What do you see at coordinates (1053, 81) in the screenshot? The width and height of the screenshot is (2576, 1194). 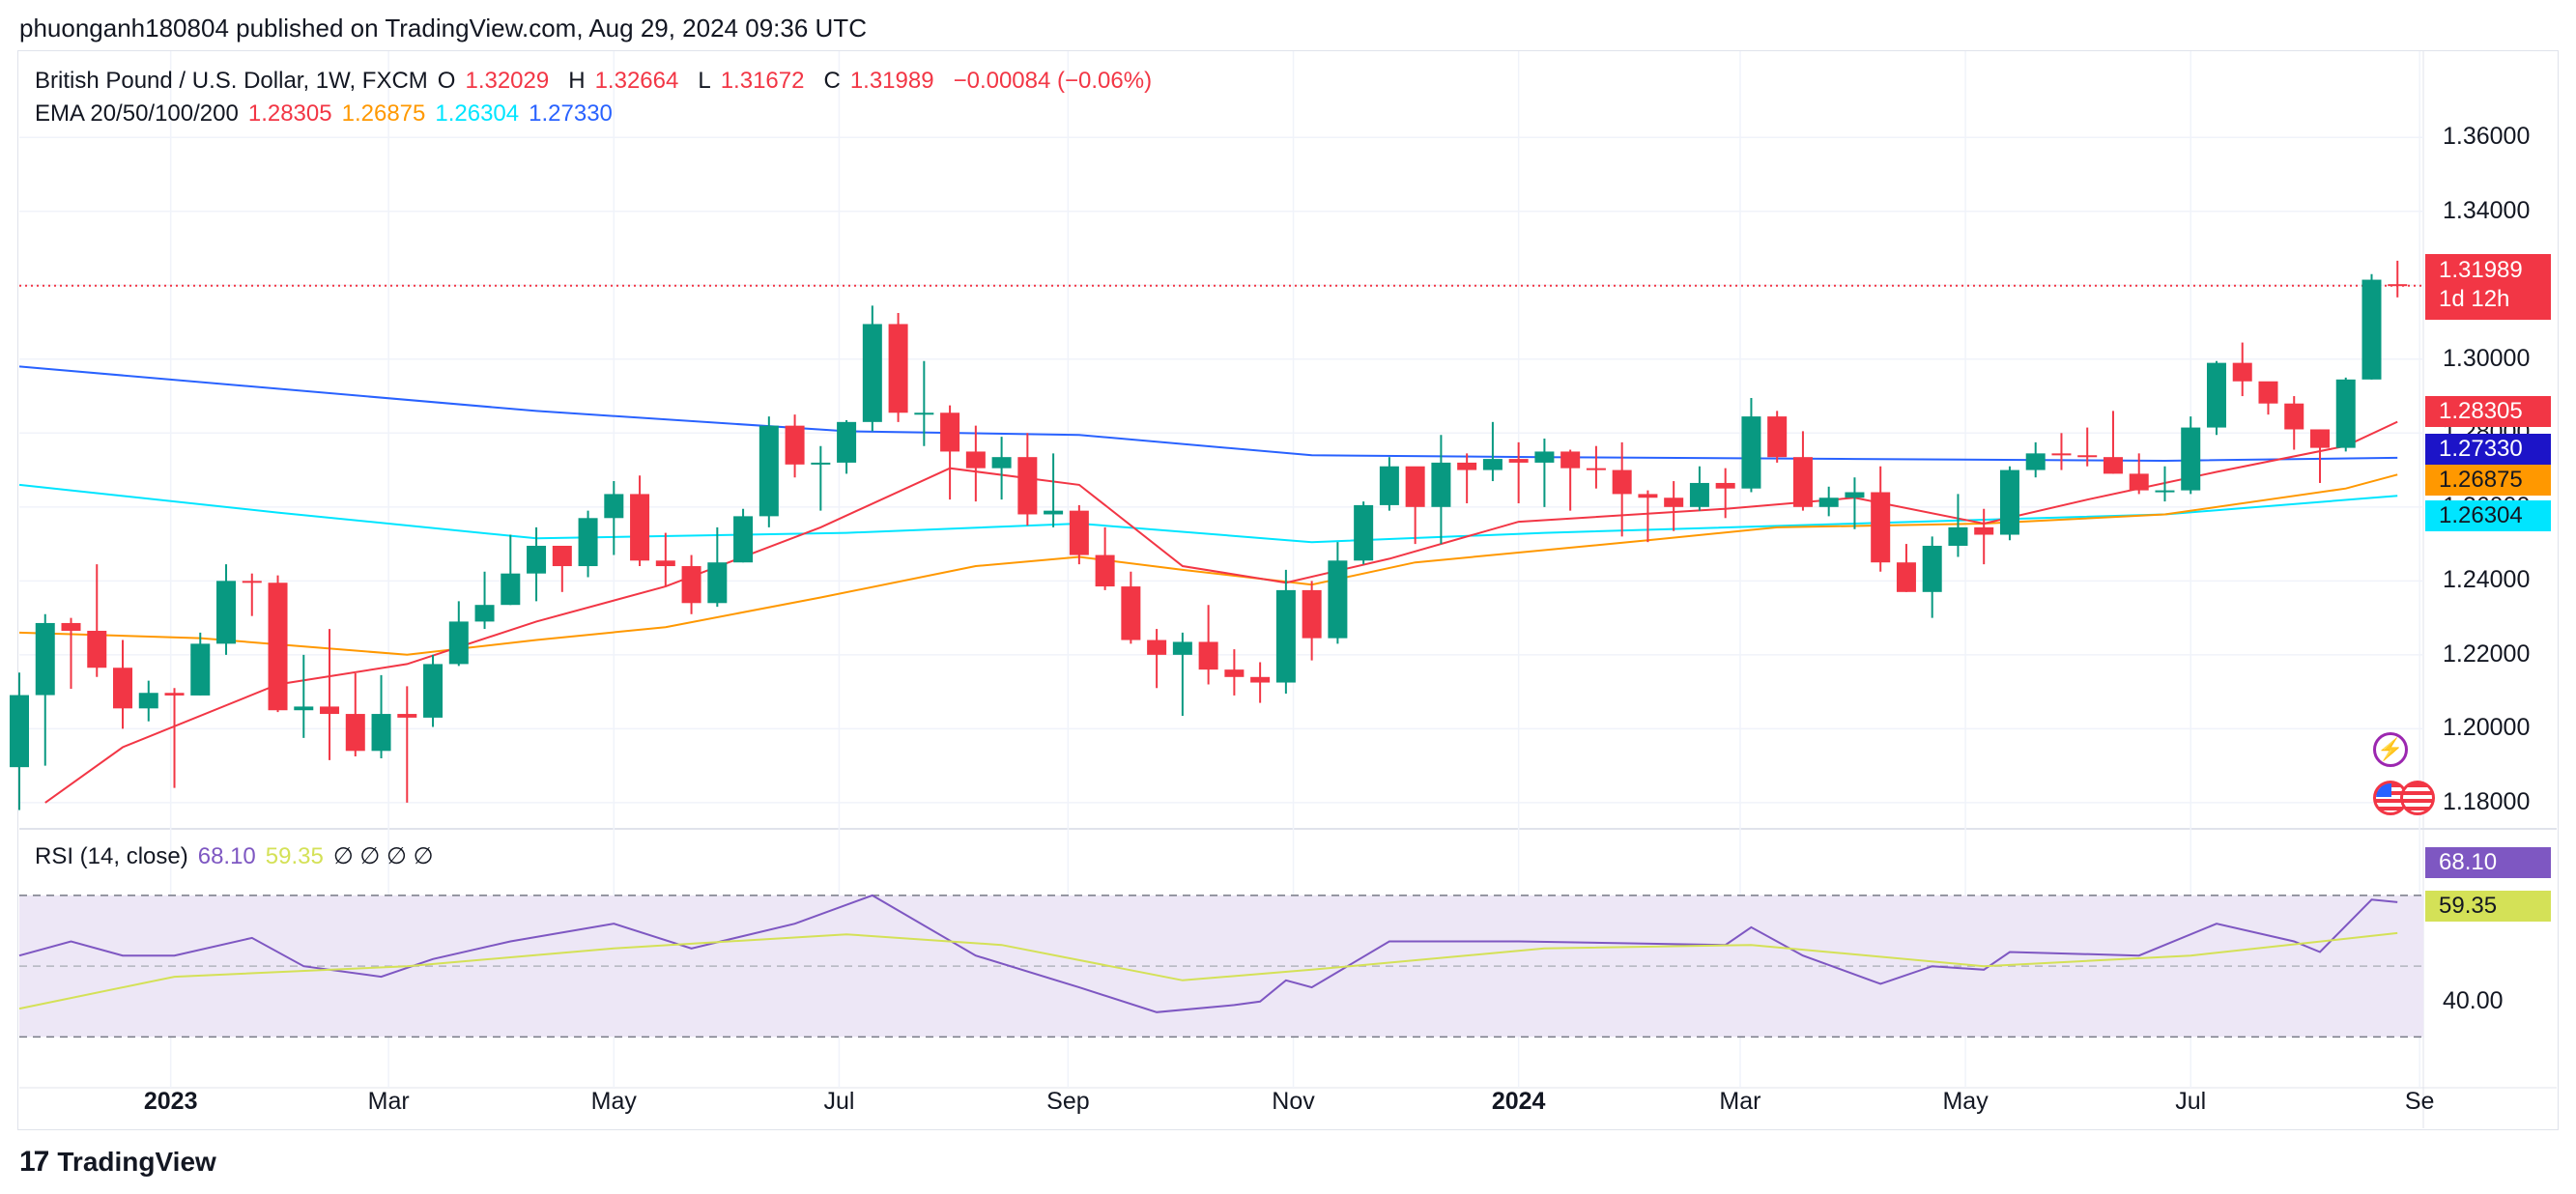 I see `price-change: −0.00084 (−0.06%)` at bounding box center [1053, 81].